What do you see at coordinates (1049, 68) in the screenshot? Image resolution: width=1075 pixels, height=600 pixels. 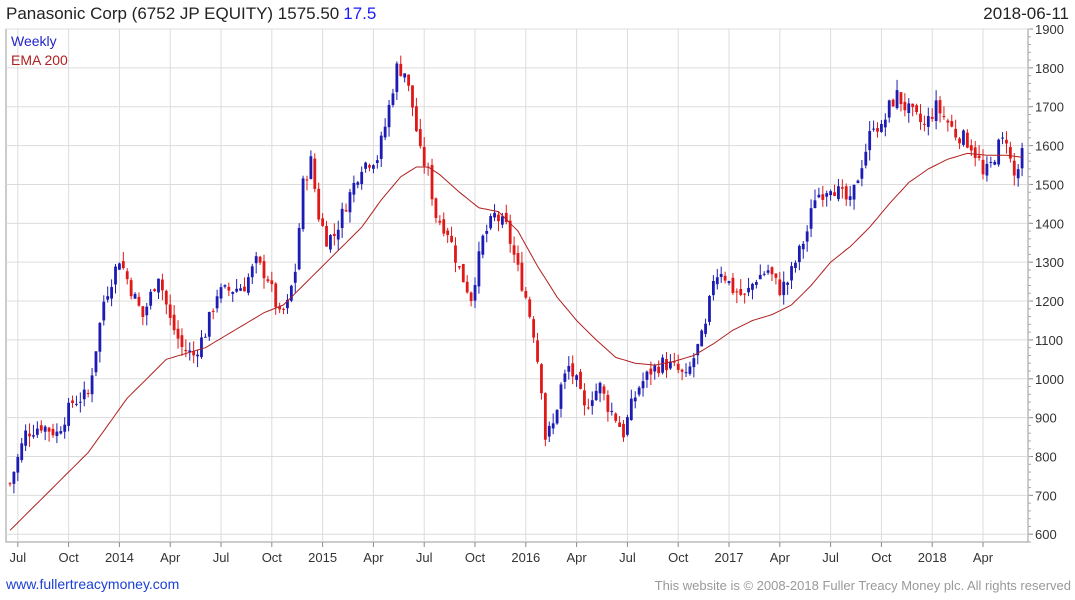 I see `y-tick-label: 1800` at bounding box center [1049, 68].